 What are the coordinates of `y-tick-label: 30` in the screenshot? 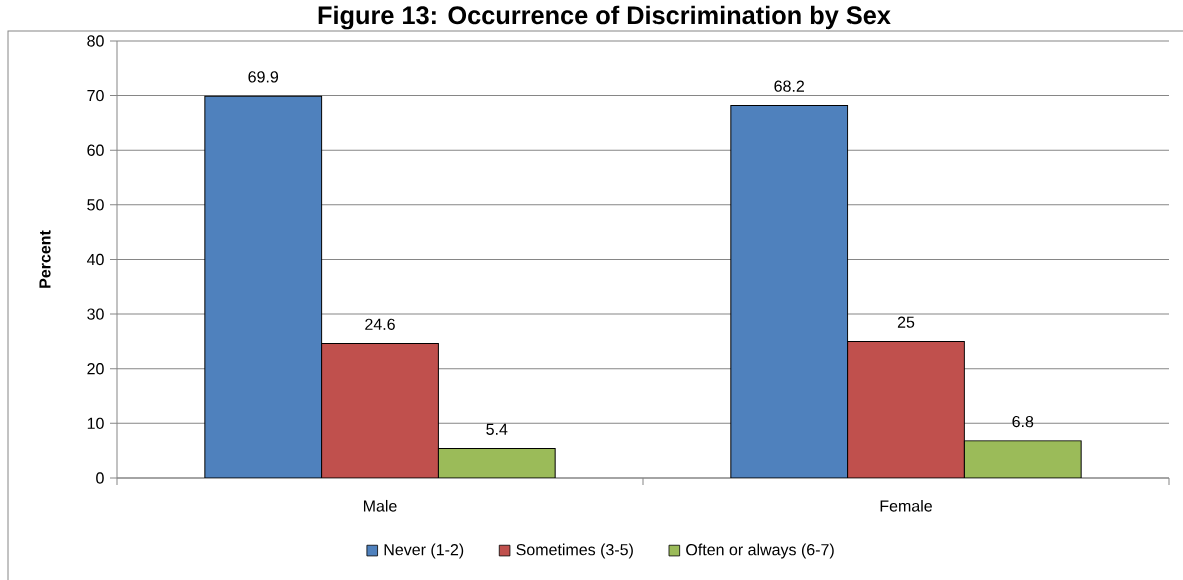 It's located at (95, 314).